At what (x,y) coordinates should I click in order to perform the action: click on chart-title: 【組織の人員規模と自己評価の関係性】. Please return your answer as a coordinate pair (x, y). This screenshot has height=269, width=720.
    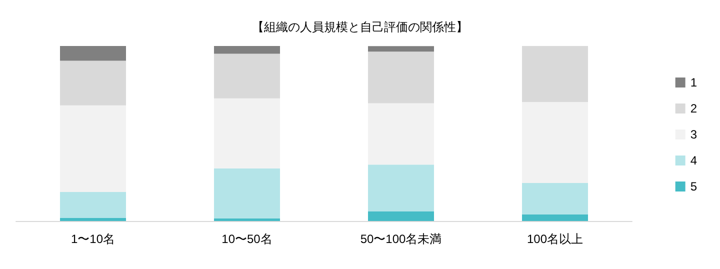
    Looking at the image, I should click on (360, 27).